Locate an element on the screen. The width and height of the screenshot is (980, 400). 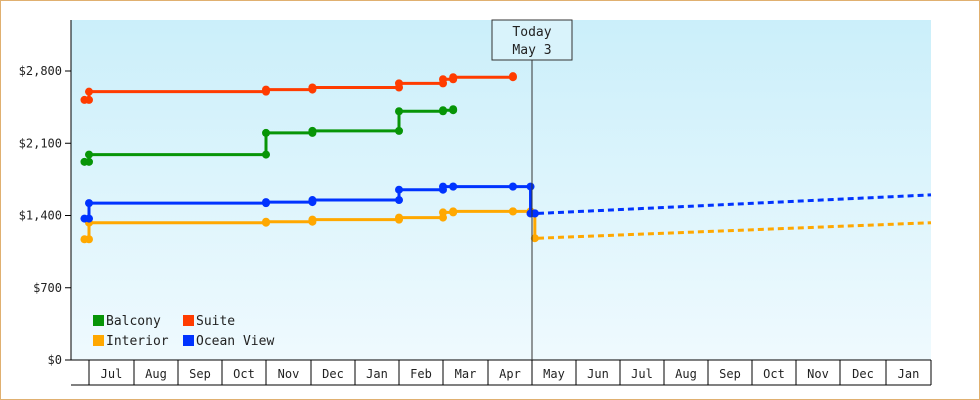
y-tick-label: $2,100 is located at coordinates (40, 143).